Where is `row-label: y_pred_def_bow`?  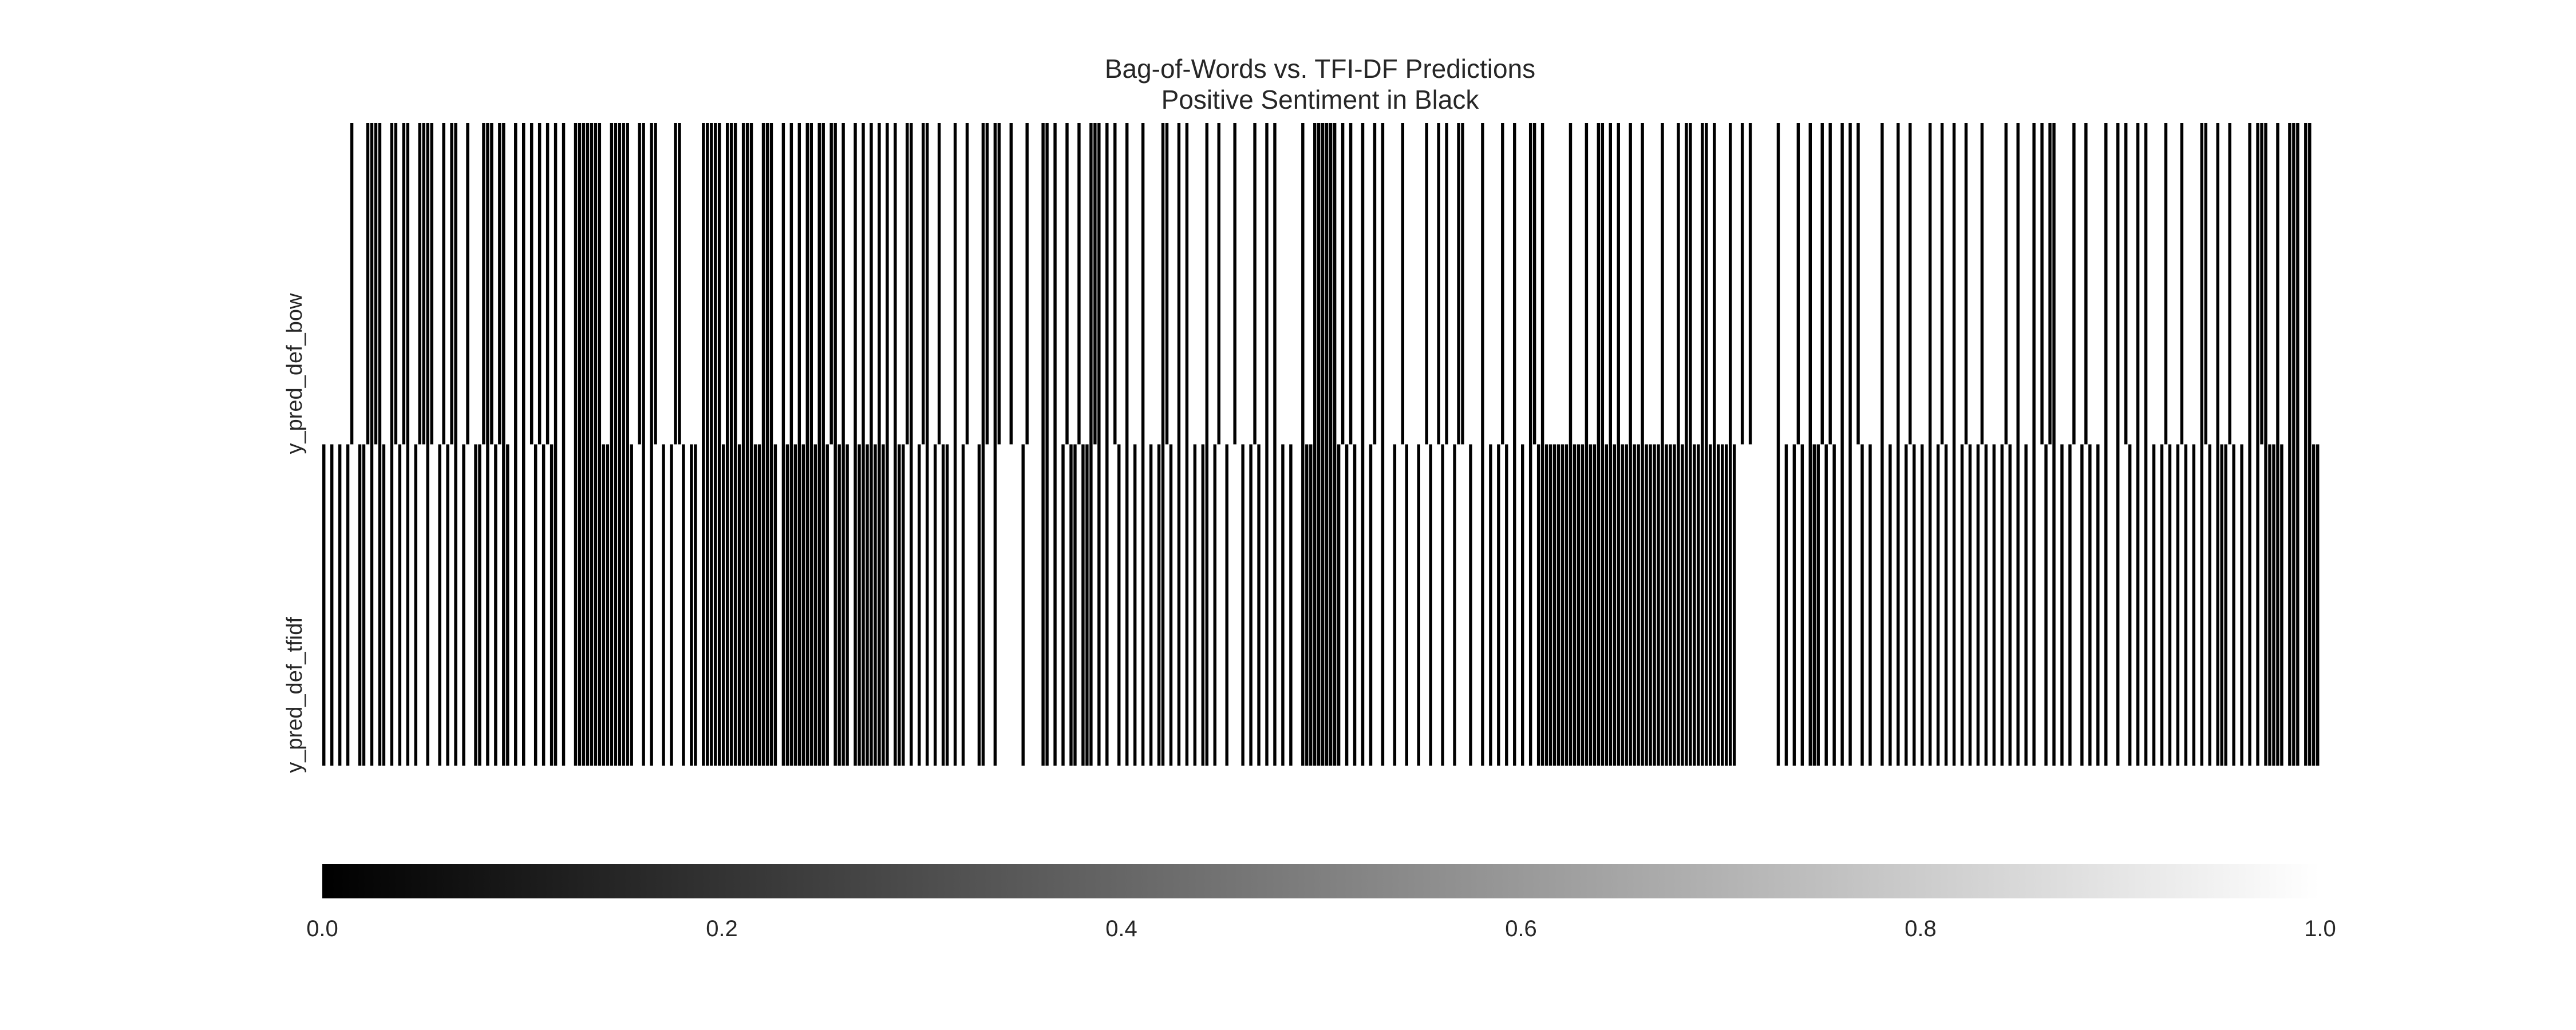
row-label: y_pred_def_bow is located at coordinates (295, 373).